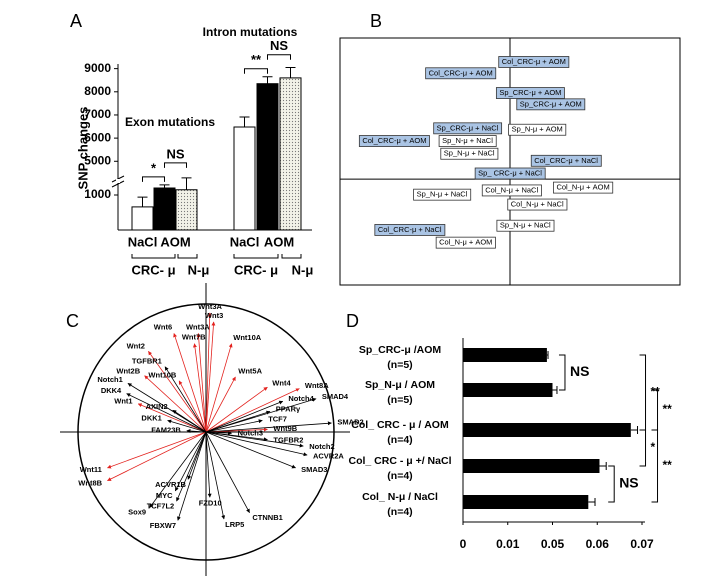  What do you see at coordinates (314, 469) in the screenshot?
I see `vector-label: SMAD3` at bounding box center [314, 469].